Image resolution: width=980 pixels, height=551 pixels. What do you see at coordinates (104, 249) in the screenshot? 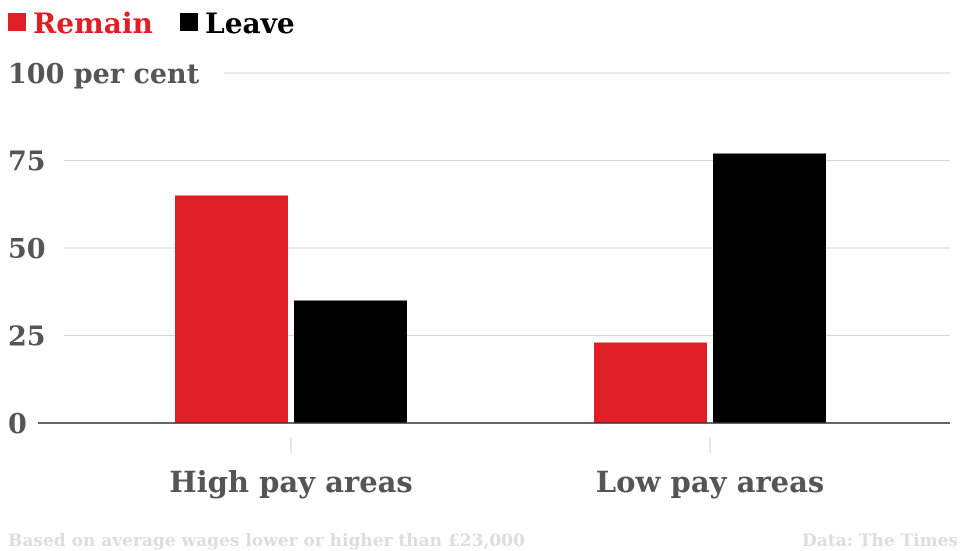
I see `y-axis-ticks: 0 25 50 75 100 per cent` at bounding box center [104, 249].